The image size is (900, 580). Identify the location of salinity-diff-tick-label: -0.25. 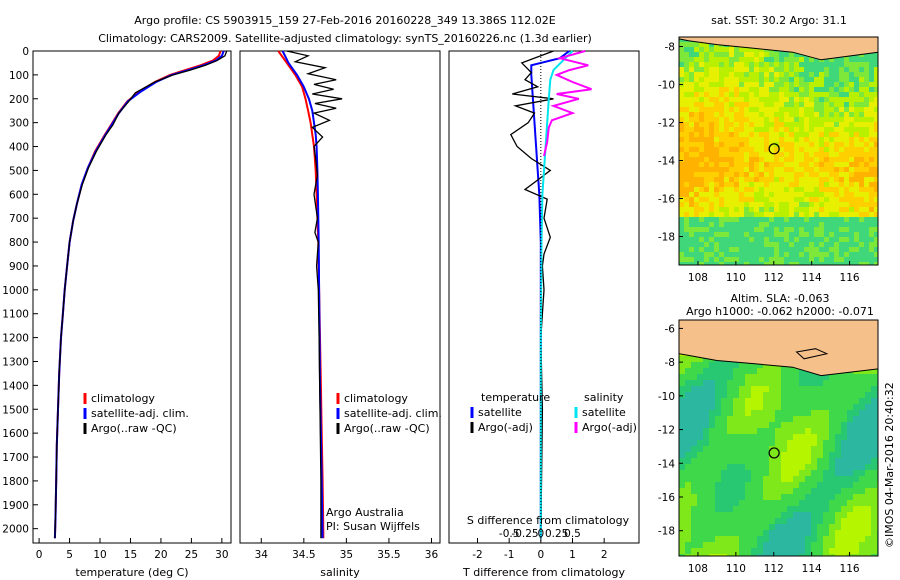
(524, 534).